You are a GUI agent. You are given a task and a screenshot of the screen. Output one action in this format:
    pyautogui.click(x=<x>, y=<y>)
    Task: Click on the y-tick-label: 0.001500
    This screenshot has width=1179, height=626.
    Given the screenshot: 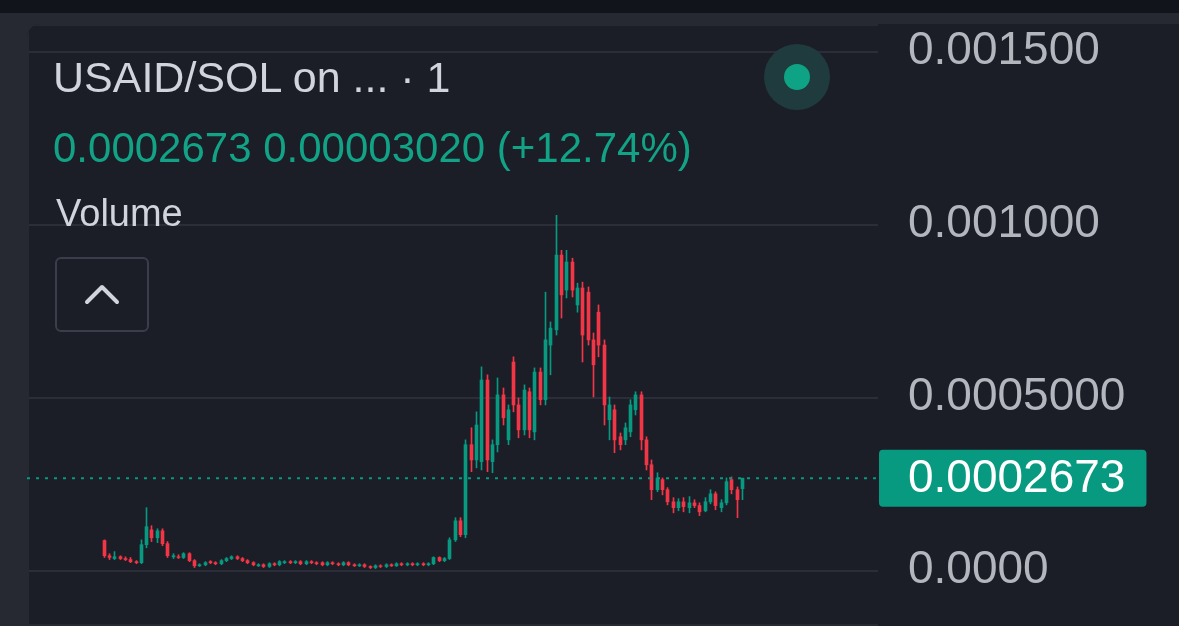 What is the action you would take?
    pyautogui.click(x=1004, y=48)
    